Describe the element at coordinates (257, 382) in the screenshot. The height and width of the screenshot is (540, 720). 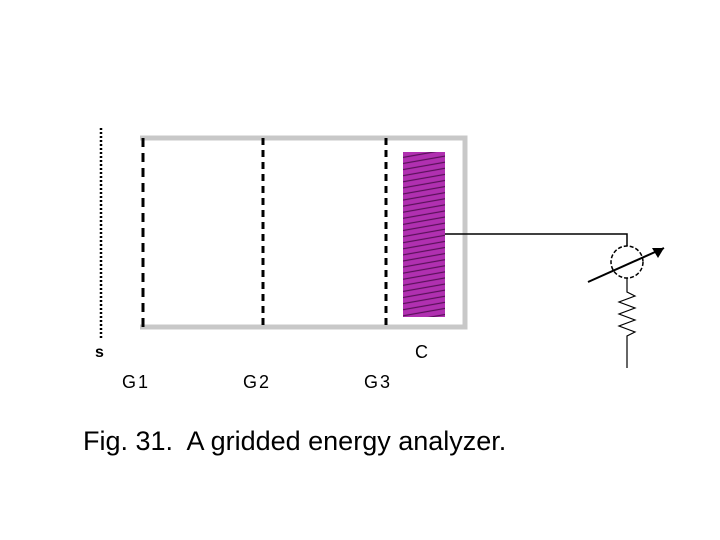
I see `label-g2: G2` at that location.